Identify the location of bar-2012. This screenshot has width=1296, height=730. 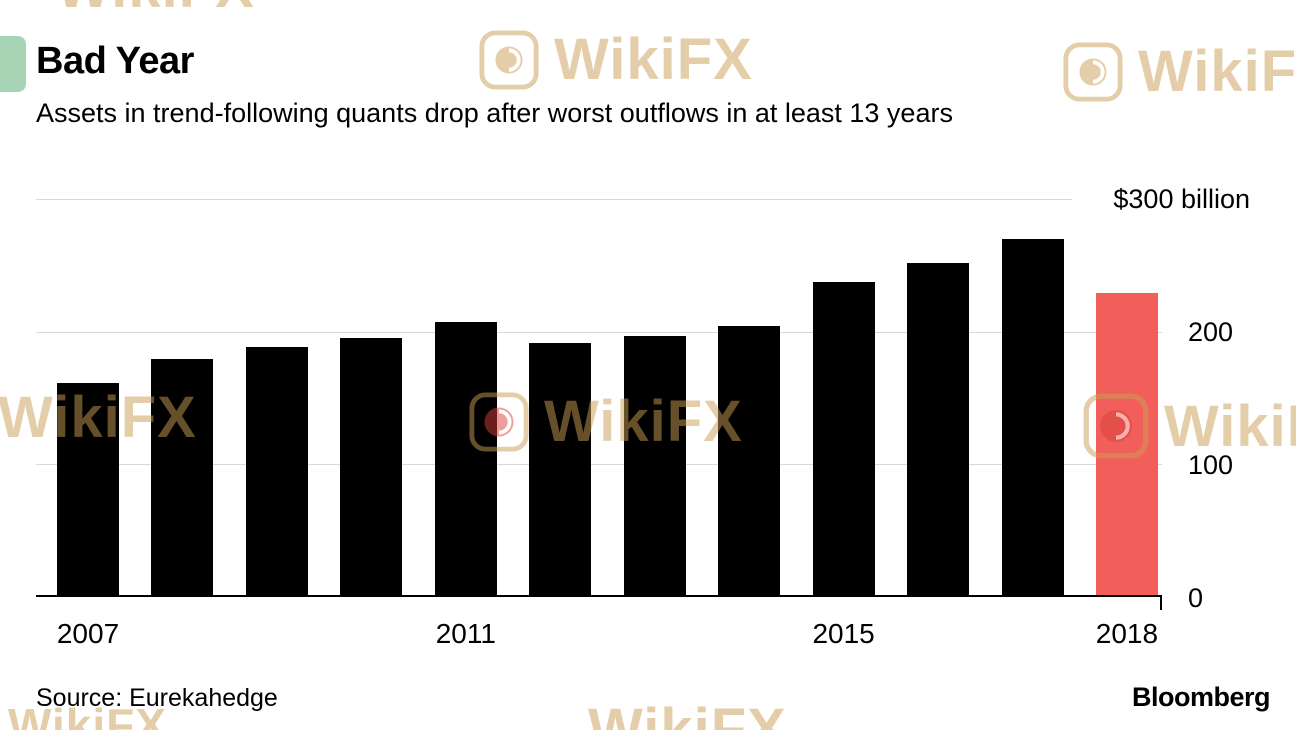
(560, 468).